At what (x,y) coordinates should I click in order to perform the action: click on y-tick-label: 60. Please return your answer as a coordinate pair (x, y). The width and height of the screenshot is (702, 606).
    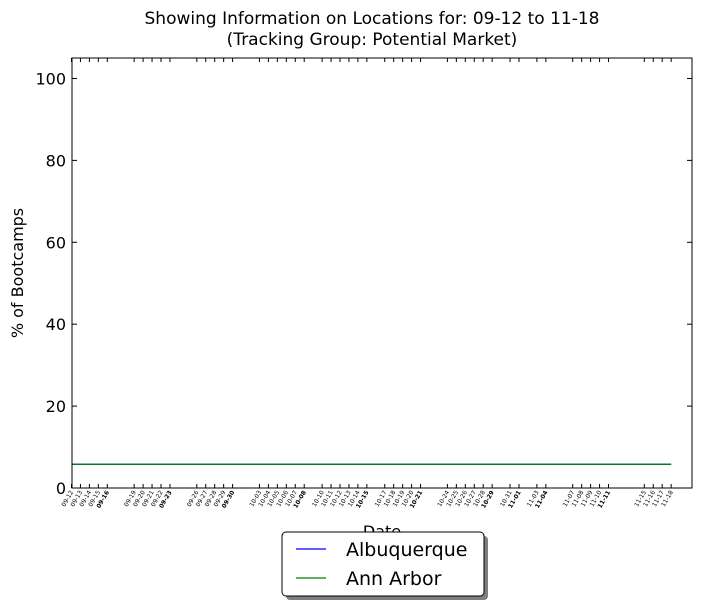
    Looking at the image, I should click on (56, 242).